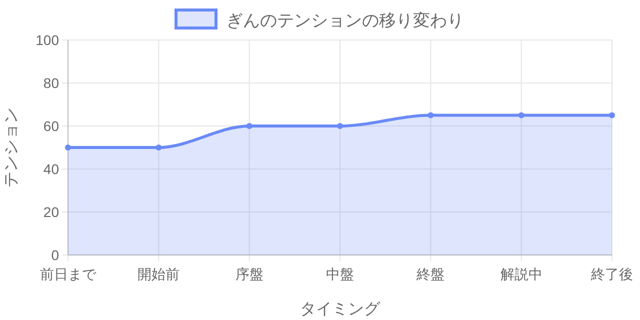 The image size is (640, 320). What do you see at coordinates (55, 255) in the screenshot?
I see `y-tick-label: 0` at bounding box center [55, 255].